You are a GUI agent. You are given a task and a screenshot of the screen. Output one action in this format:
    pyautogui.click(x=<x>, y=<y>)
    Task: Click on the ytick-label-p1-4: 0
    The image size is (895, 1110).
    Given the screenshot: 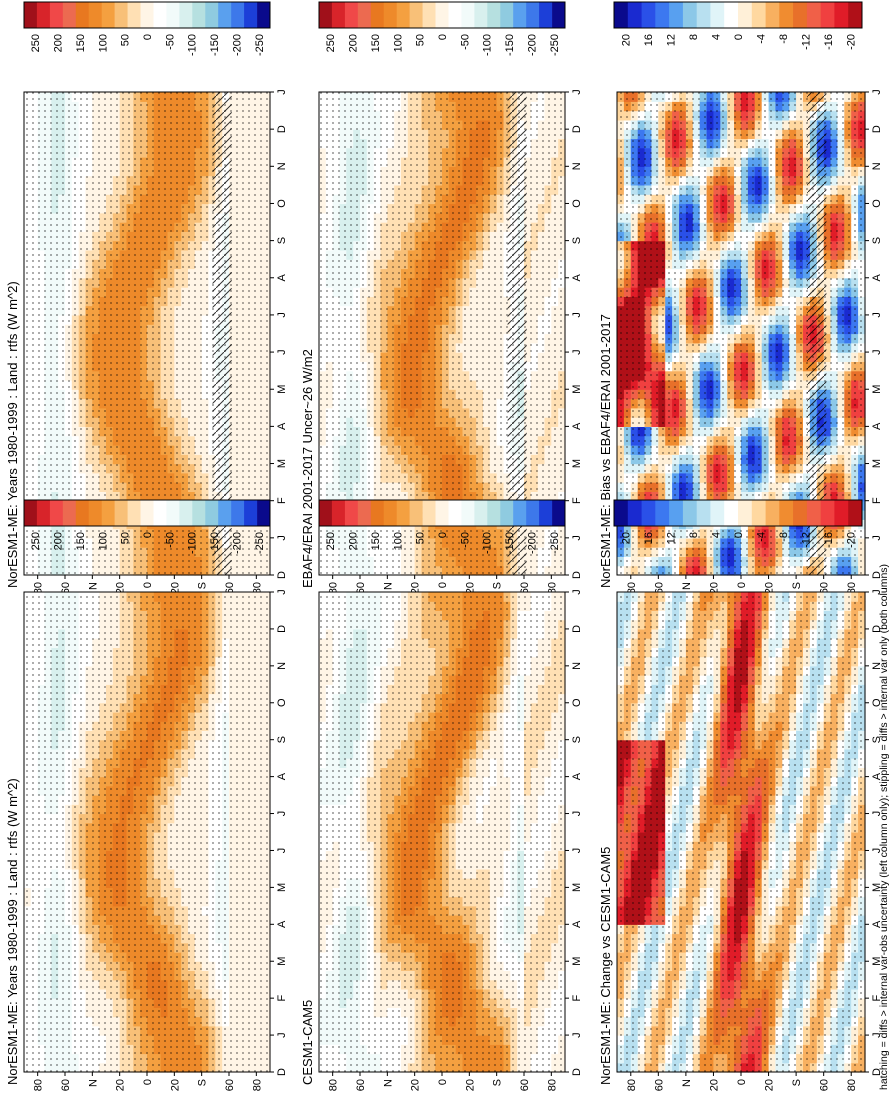 What is the action you would take?
    pyautogui.click(x=148, y=585)
    